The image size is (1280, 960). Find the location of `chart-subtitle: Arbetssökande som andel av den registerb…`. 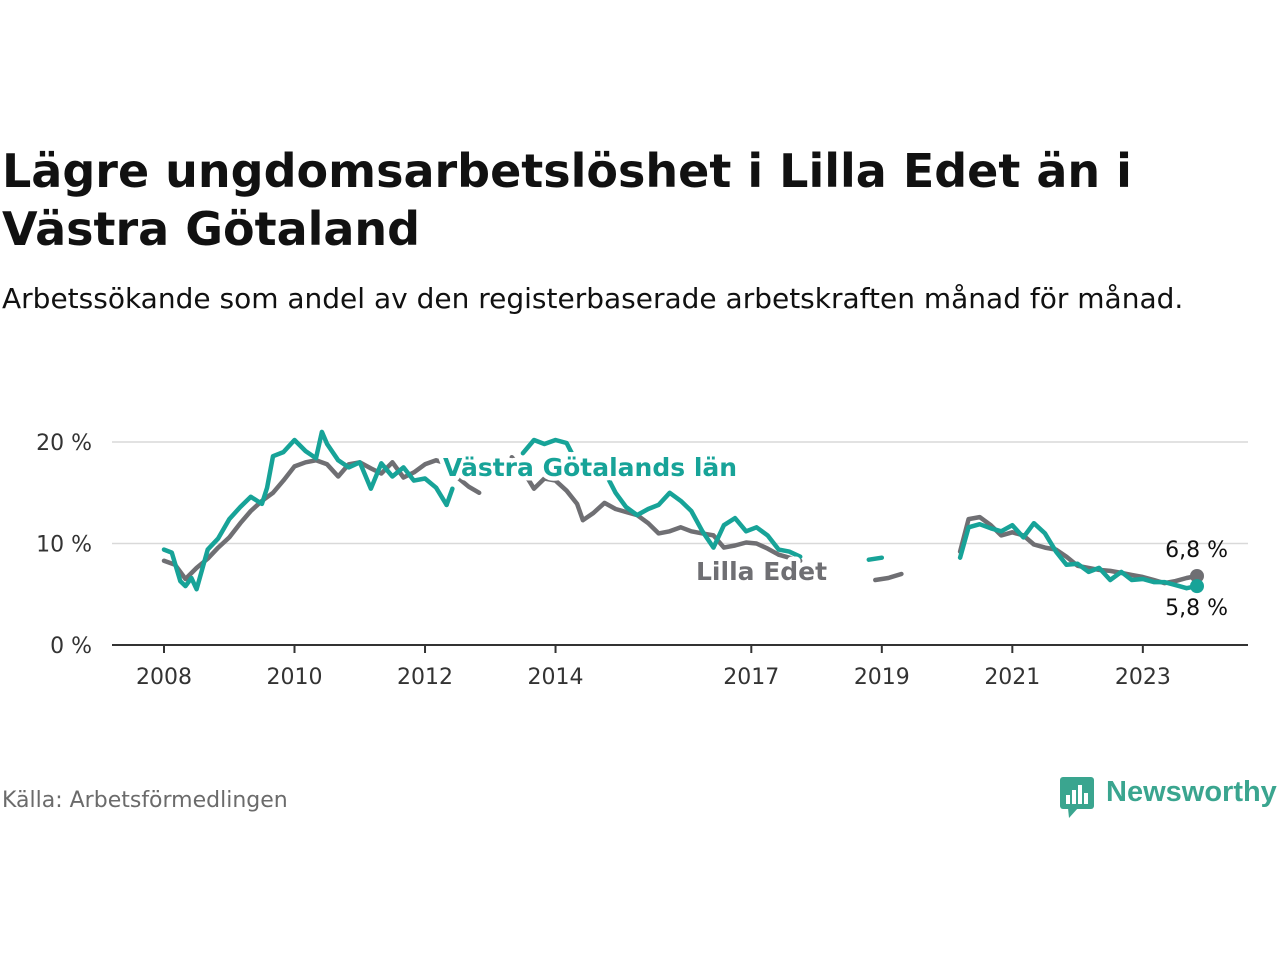

chart-subtitle: Arbetssökande som andel av den registerb… is located at coordinates (593, 298).